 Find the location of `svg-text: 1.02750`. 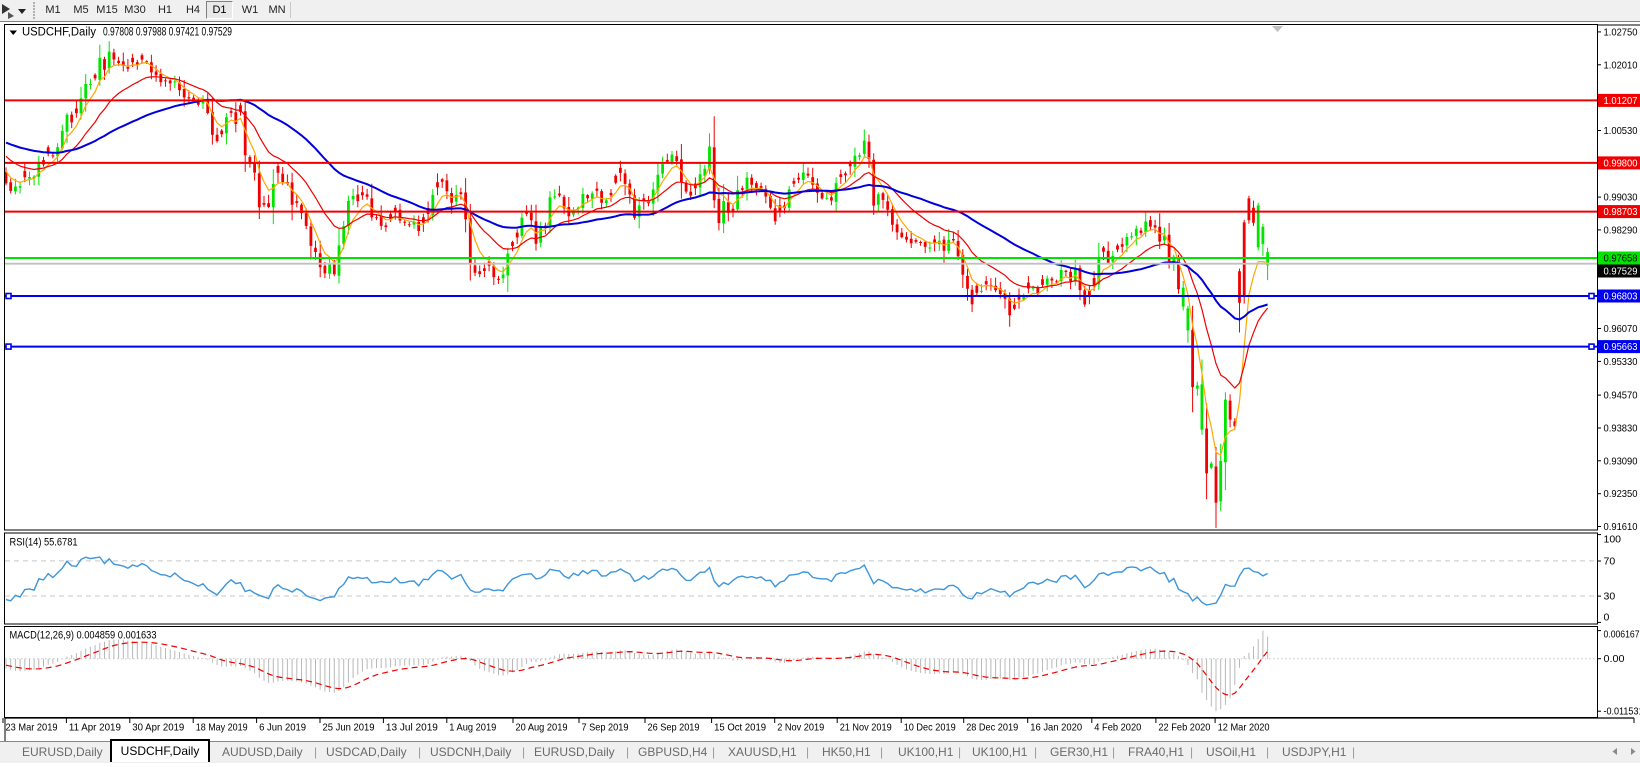

svg-text: 1.02750 is located at coordinates (1621, 32).